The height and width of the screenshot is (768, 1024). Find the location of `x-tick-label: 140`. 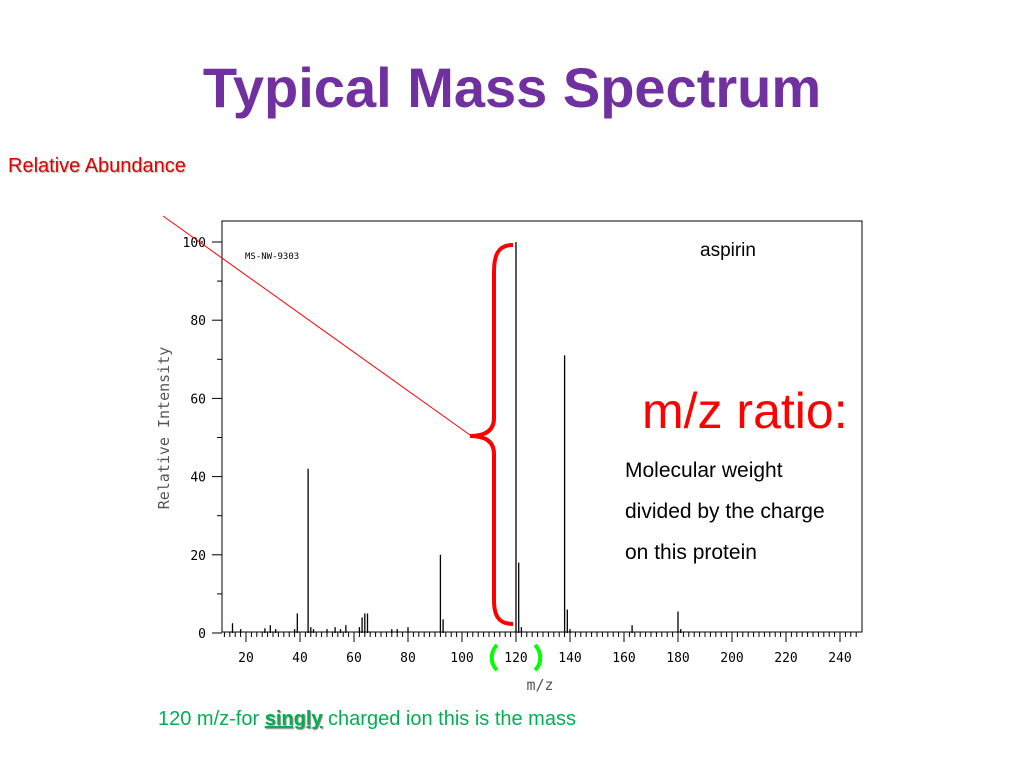

x-tick-label: 140 is located at coordinates (569, 658).